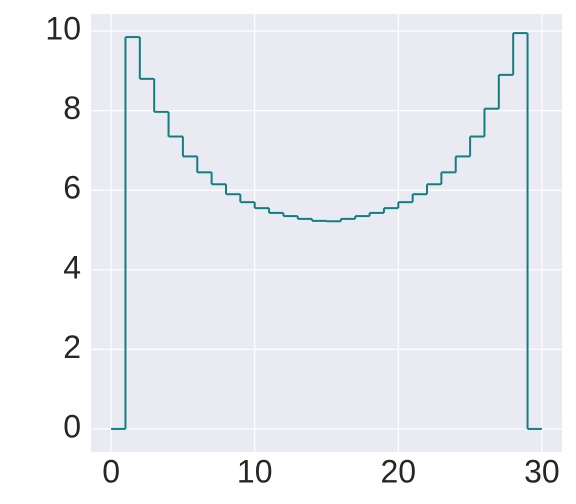  What do you see at coordinates (72, 347) in the screenshot?
I see `y-tick-label: 2` at bounding box center [72, 347].